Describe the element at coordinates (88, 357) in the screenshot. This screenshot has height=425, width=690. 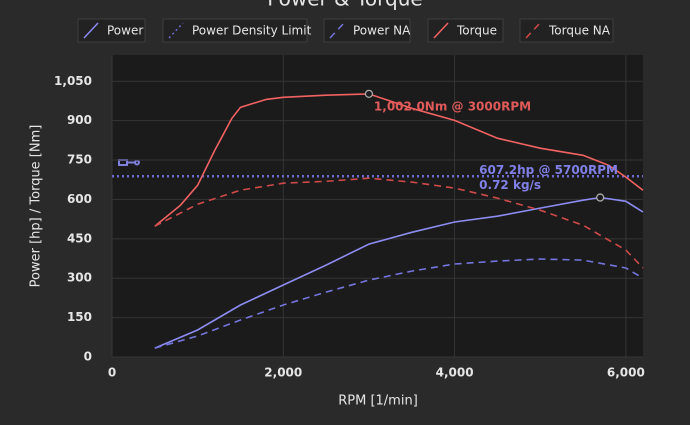
I see `y-tick-label: 0` at that location.